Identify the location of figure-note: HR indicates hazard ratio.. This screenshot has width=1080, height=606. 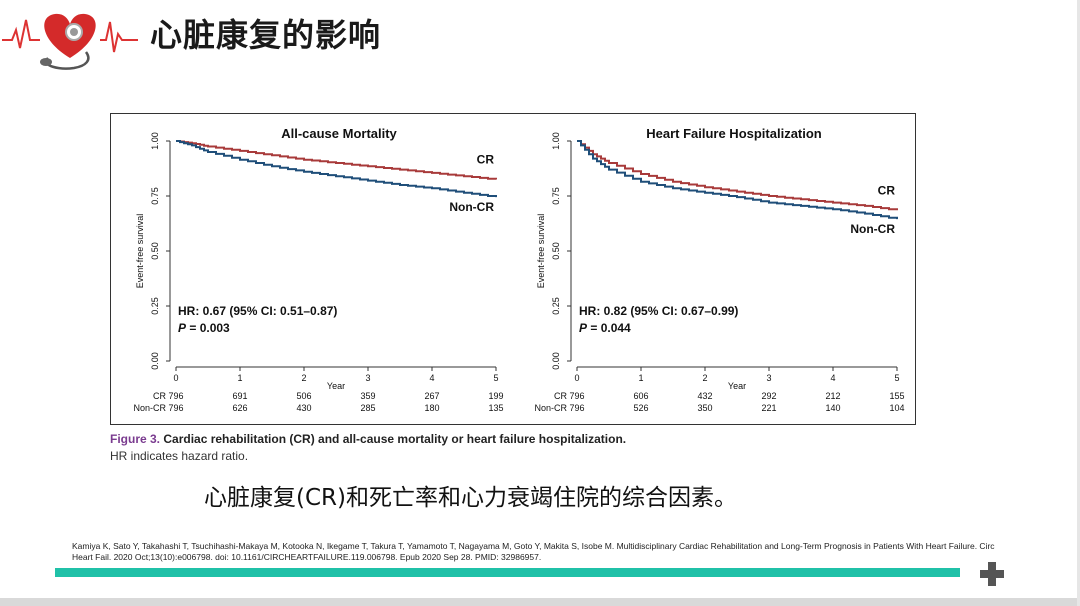
(179, 456).